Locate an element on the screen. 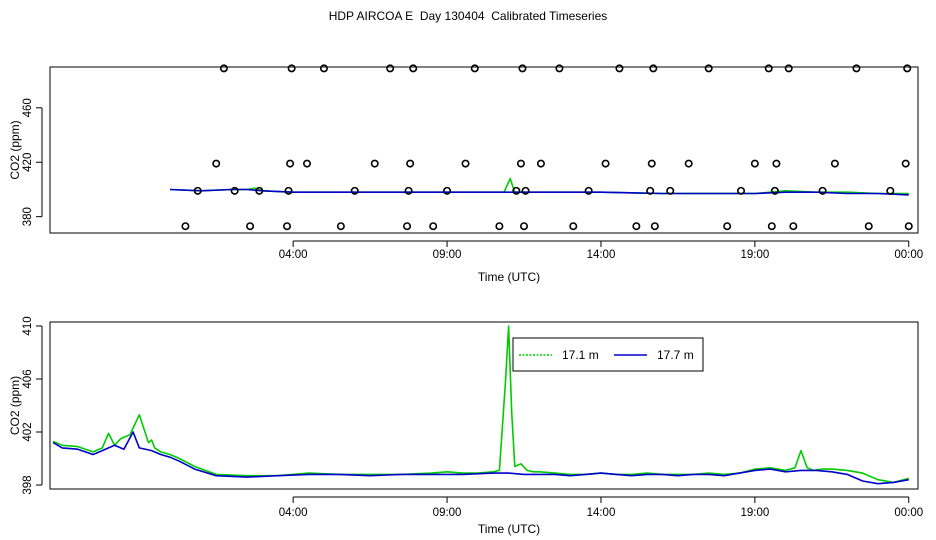  legend-label: 17.7 m is located at coordinates (675, 355).